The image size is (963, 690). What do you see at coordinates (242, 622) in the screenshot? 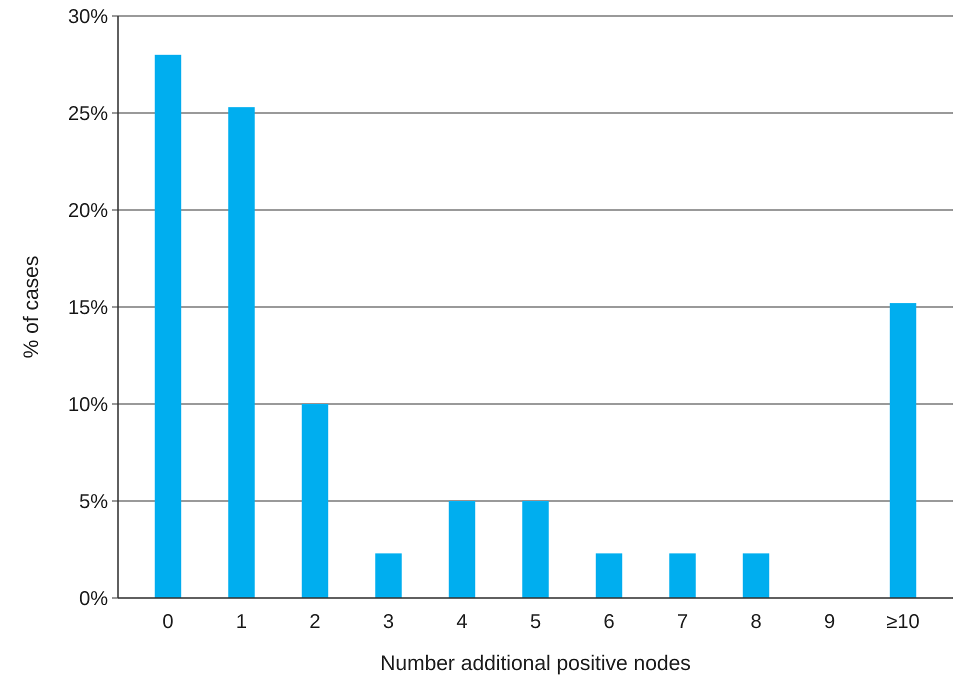
I see `x-tick-label: 1` at bounding box center [242, 622].